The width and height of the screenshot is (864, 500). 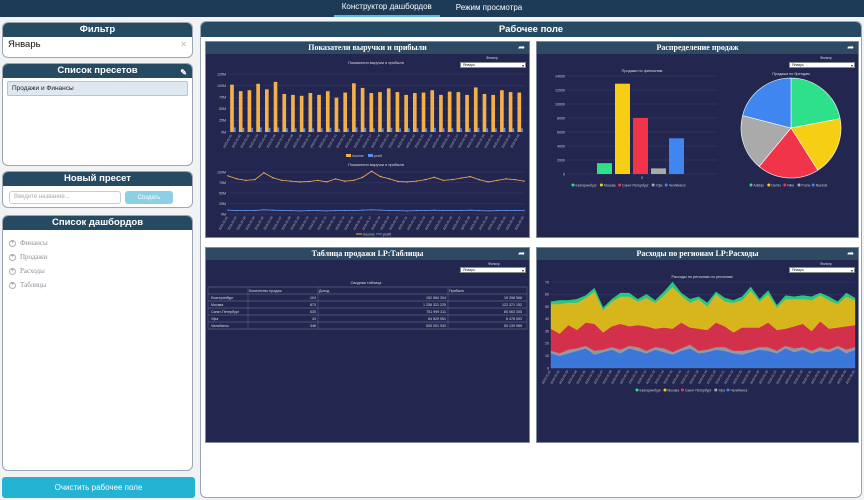 I want to click on filter-label: Фильтр, so click(x=826, y=58).